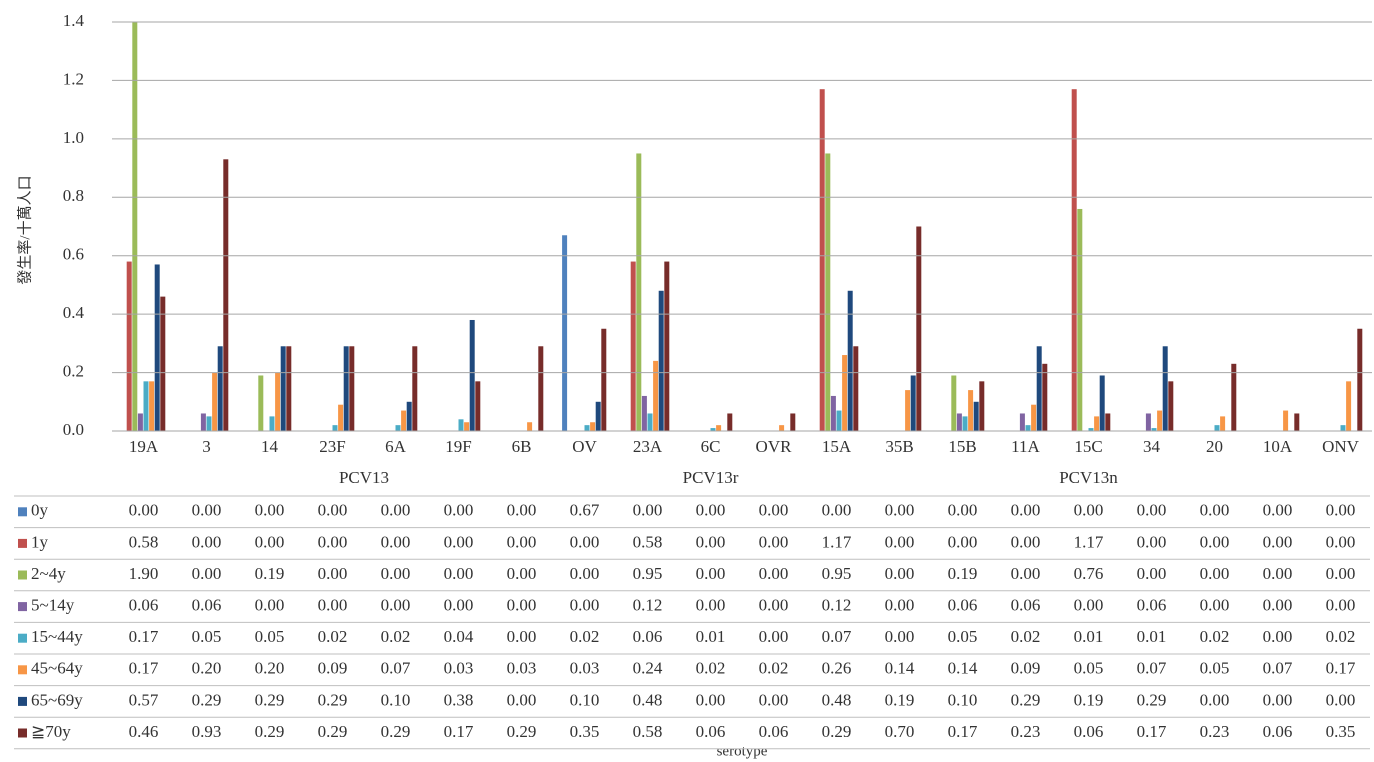 The image size is (1374, 762). I want to click on table-cell: 0.05, so click(207, 636).